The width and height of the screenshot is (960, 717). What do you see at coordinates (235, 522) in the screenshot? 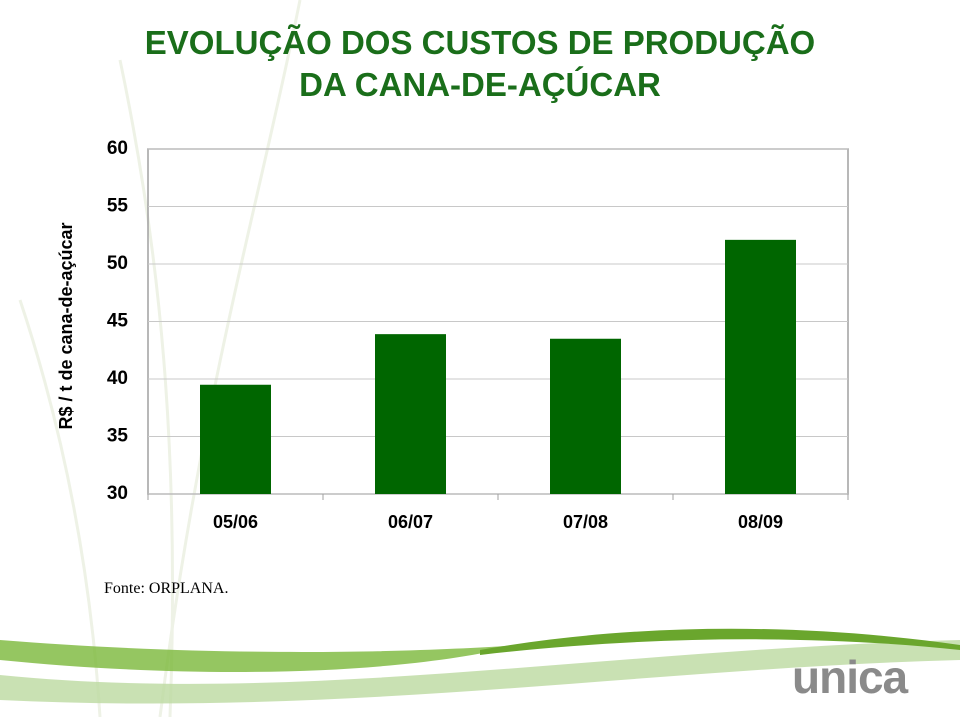
I see `x-tick-label: 05/06` at bounding box center [235, 522].